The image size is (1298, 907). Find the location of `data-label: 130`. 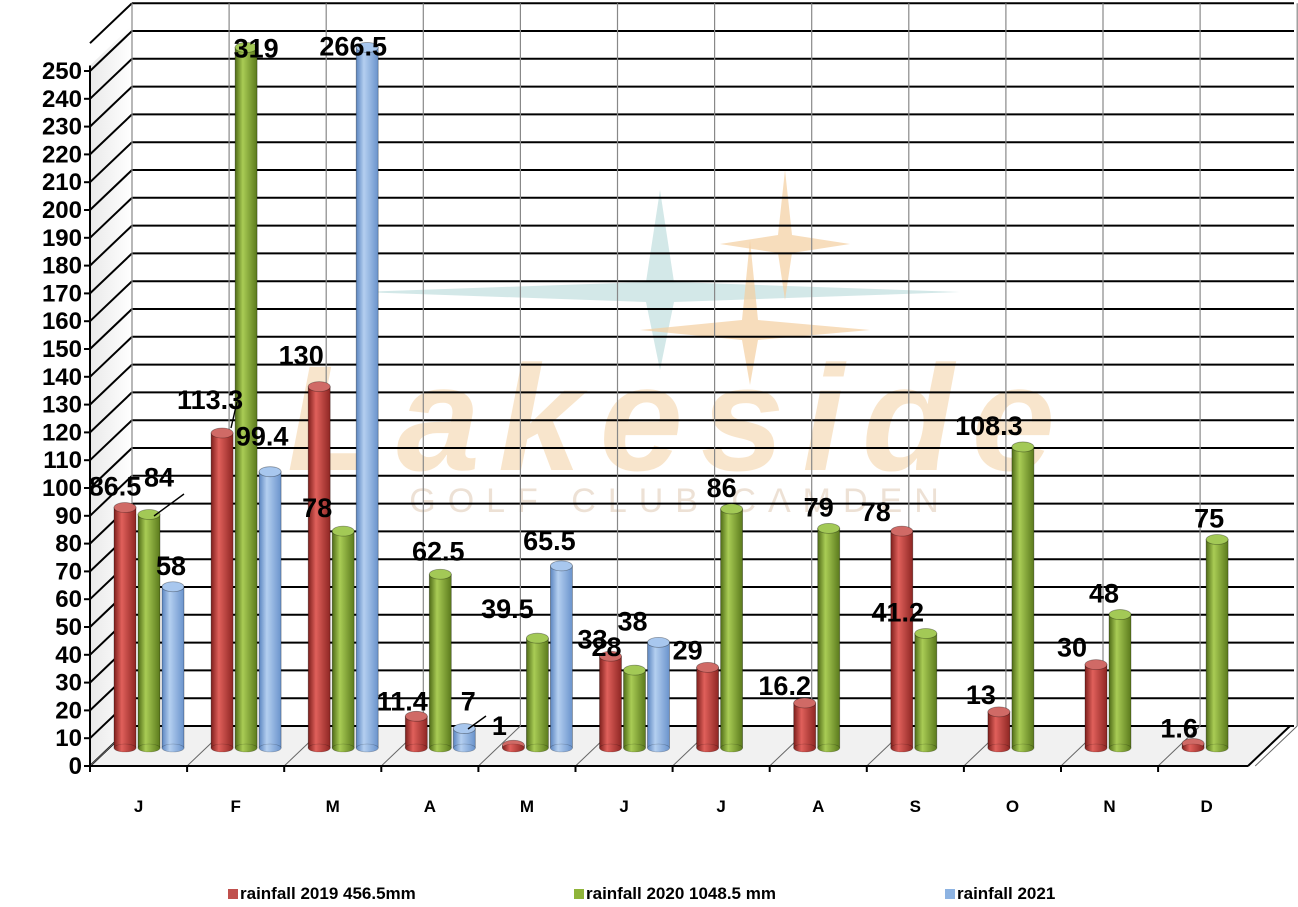

data-label: 130 is located at coordinates (301, 356).